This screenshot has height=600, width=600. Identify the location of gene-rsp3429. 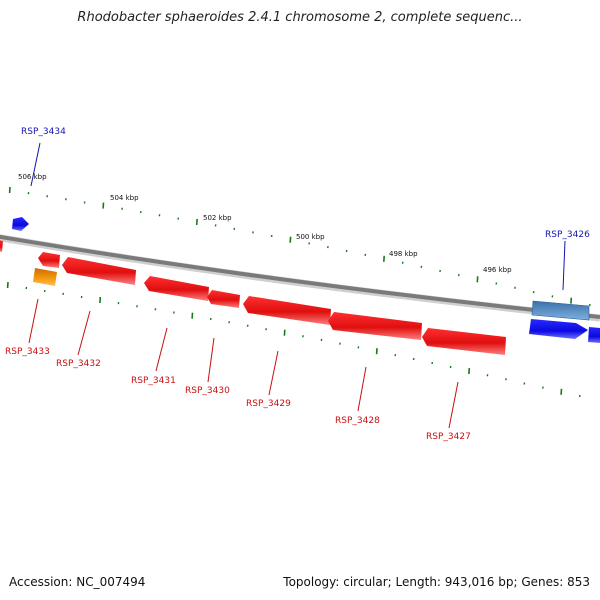
(287, 310).